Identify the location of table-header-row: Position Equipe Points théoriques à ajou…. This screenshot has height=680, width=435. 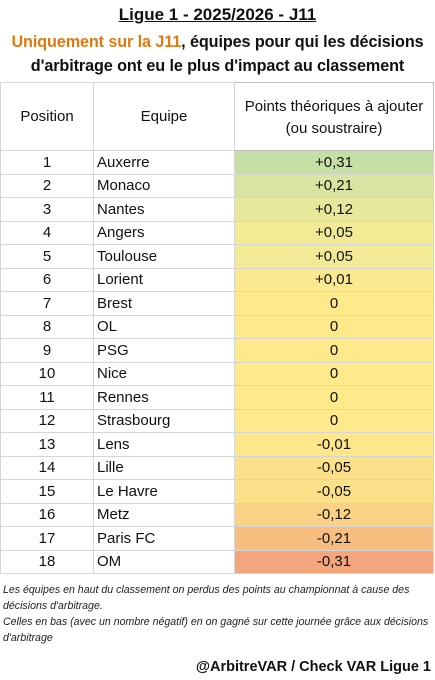
(217, 116).